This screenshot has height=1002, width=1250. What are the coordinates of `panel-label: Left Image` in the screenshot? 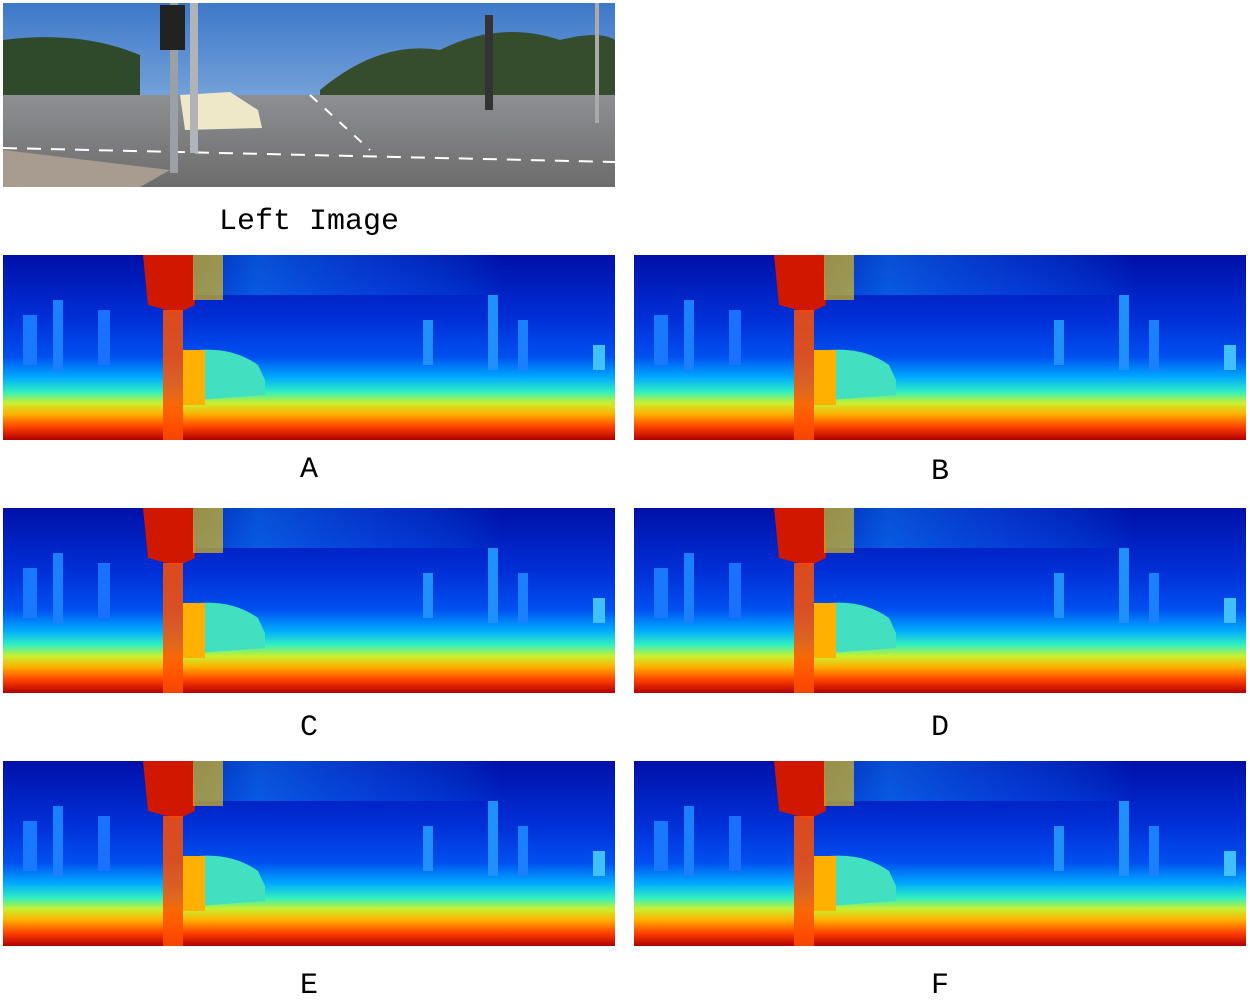 It's located at (309, 222).